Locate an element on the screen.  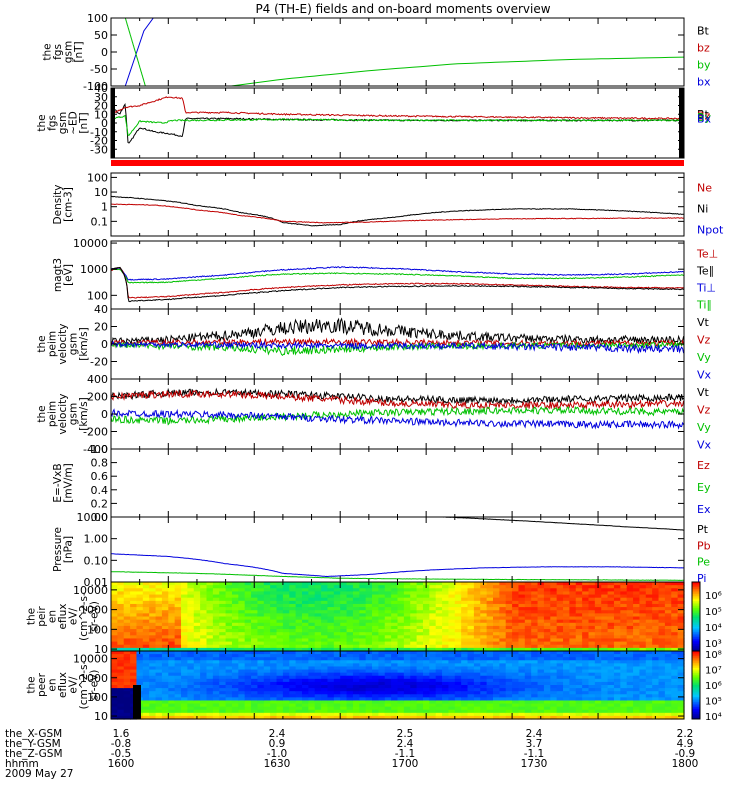
legend-entry: Vz is located at coordinates (704, 409).